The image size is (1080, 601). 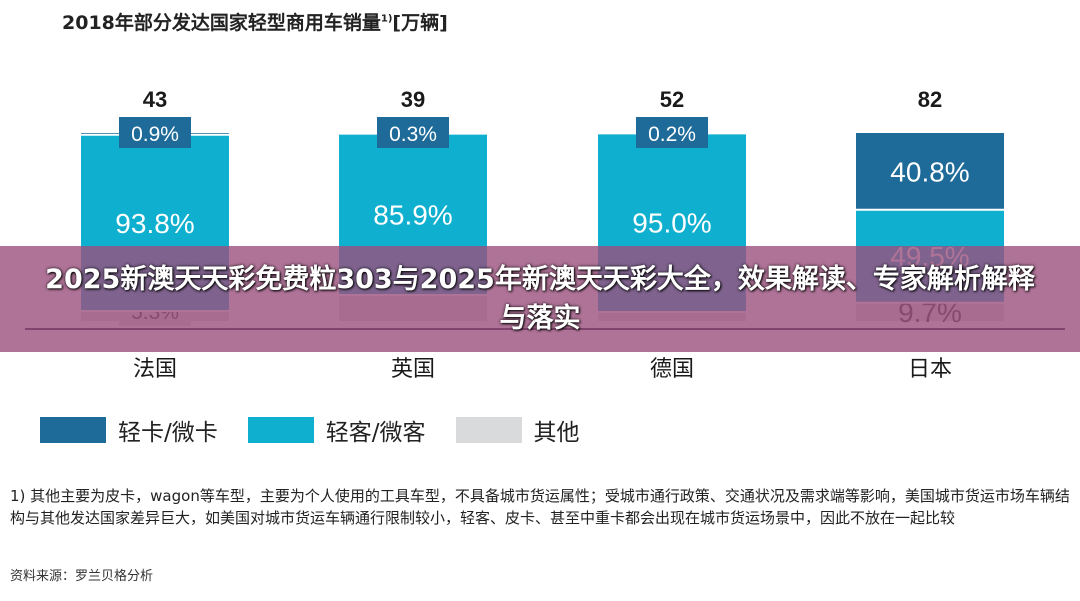 What do you see at coordinates (413, 369) in the screenshot?
I see `category-label-uk: 英国` at bounding box center [413, 369].